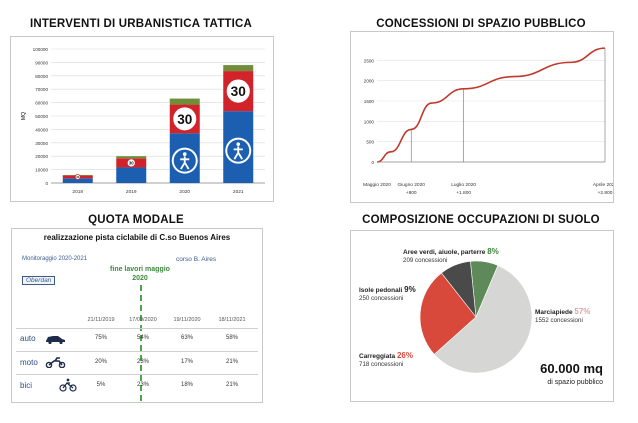  What do you see at coordinates (101, 320) in the screenshot?
I see `column-header: 21/11/2019` at bounding box center [101, 320].